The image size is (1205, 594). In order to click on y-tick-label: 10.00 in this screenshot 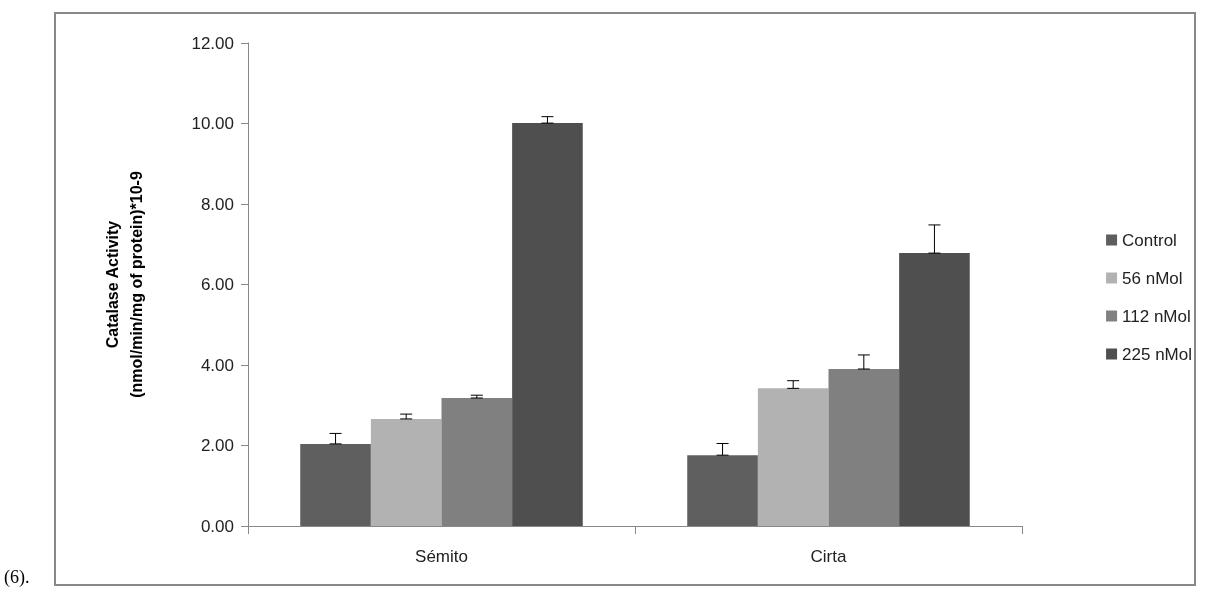, I will do `click(212, 123)`.